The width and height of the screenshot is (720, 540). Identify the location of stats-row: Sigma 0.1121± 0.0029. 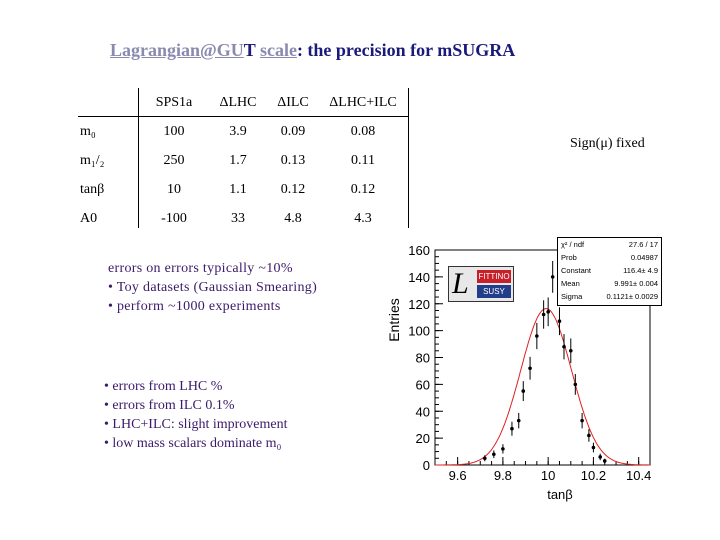
(609, 296).